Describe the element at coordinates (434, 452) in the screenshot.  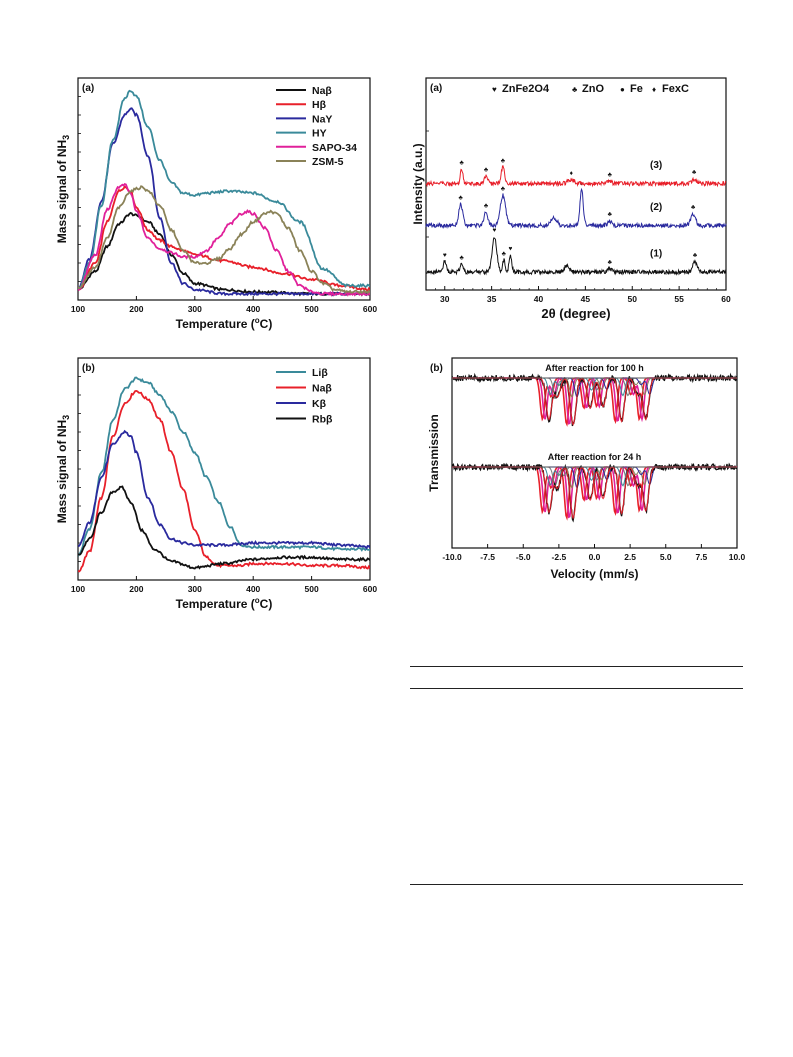
I see `y-axis-title: Transmission` at that location.